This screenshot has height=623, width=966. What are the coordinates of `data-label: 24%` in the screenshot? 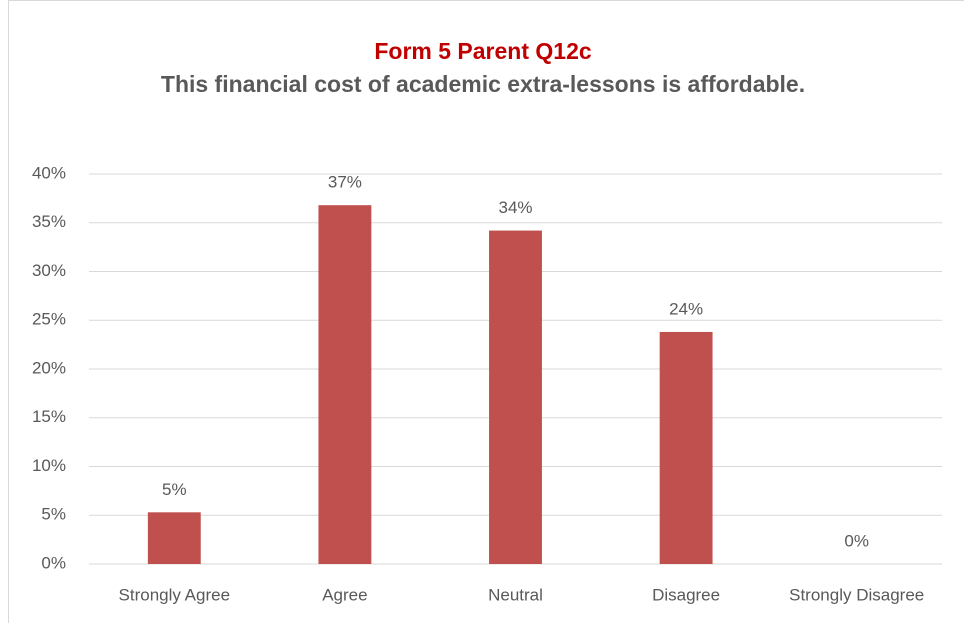 It's located at (686, 308).